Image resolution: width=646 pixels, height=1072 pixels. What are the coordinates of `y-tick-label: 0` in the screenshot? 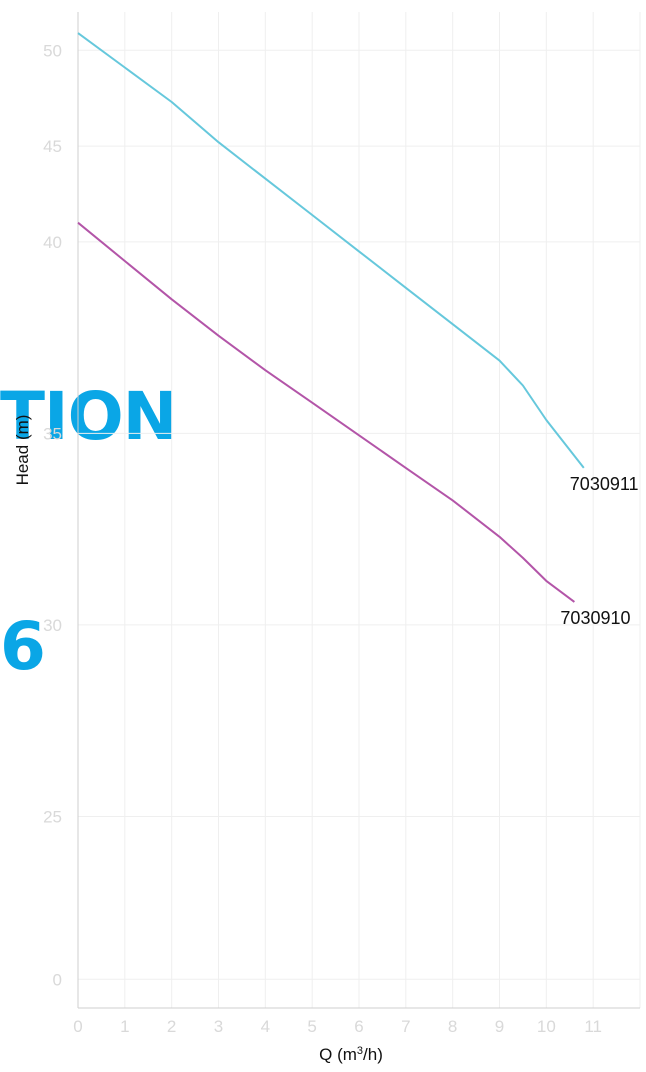 It's located at (57, 979).